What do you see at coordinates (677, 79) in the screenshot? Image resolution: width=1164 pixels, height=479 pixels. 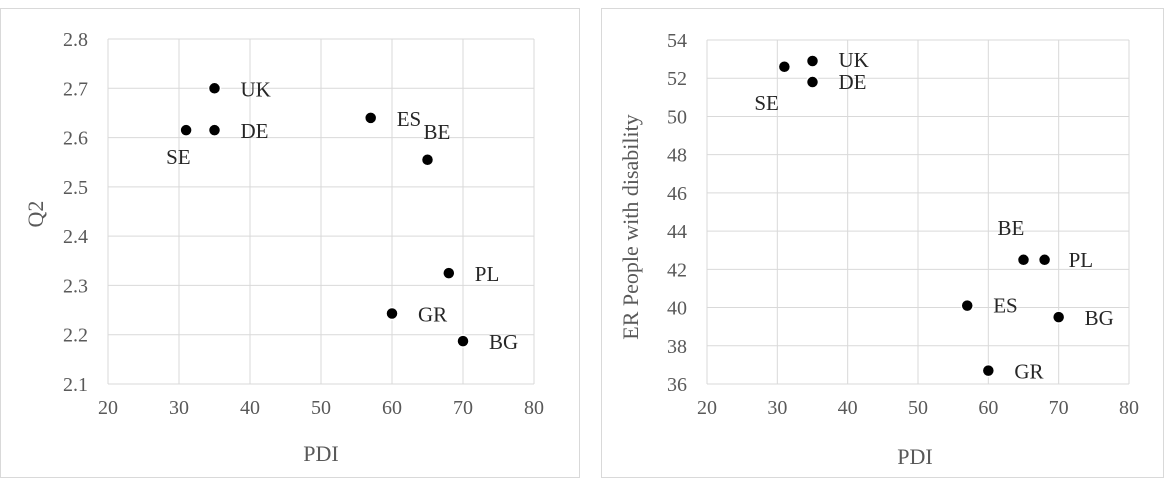 I see `y-tick-label: 52` at bounding box center [677, 79].